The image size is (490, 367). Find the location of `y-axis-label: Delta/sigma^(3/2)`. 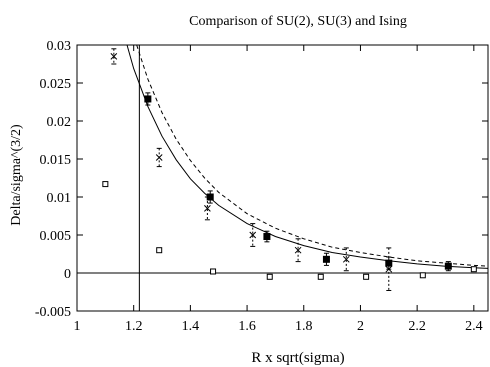

y-axis-label: Delta/sigma^(3/2) is located at coordinates (16, 175).